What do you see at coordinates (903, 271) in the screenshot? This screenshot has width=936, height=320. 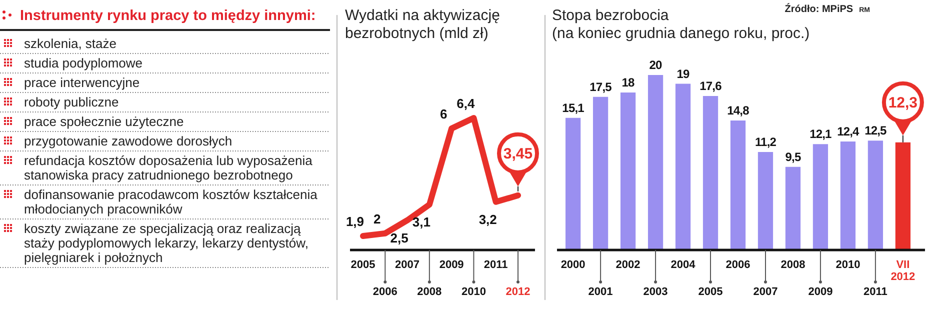 I see `x-tick-label: VII 2012` at bounding box center [903, 271].